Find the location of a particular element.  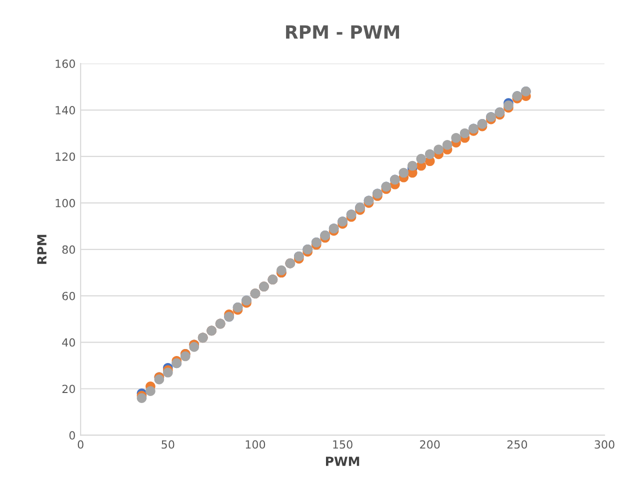

x-tick-label: 250 is located at coordinates (517, 444).